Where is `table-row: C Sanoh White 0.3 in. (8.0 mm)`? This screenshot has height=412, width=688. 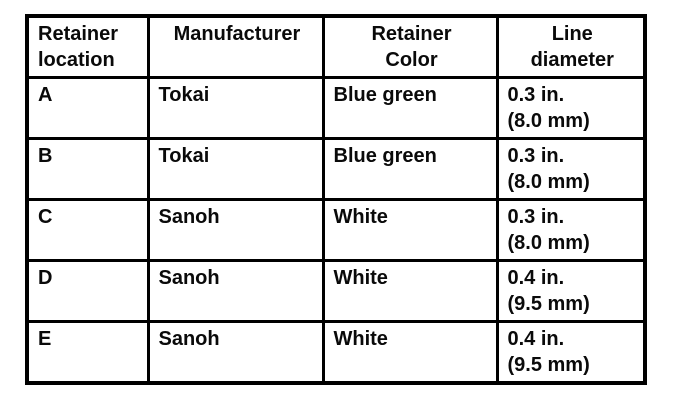 table-row: C Sanoh White 0.3 in. (8.0 mm) is located at coordinates (336, 230).